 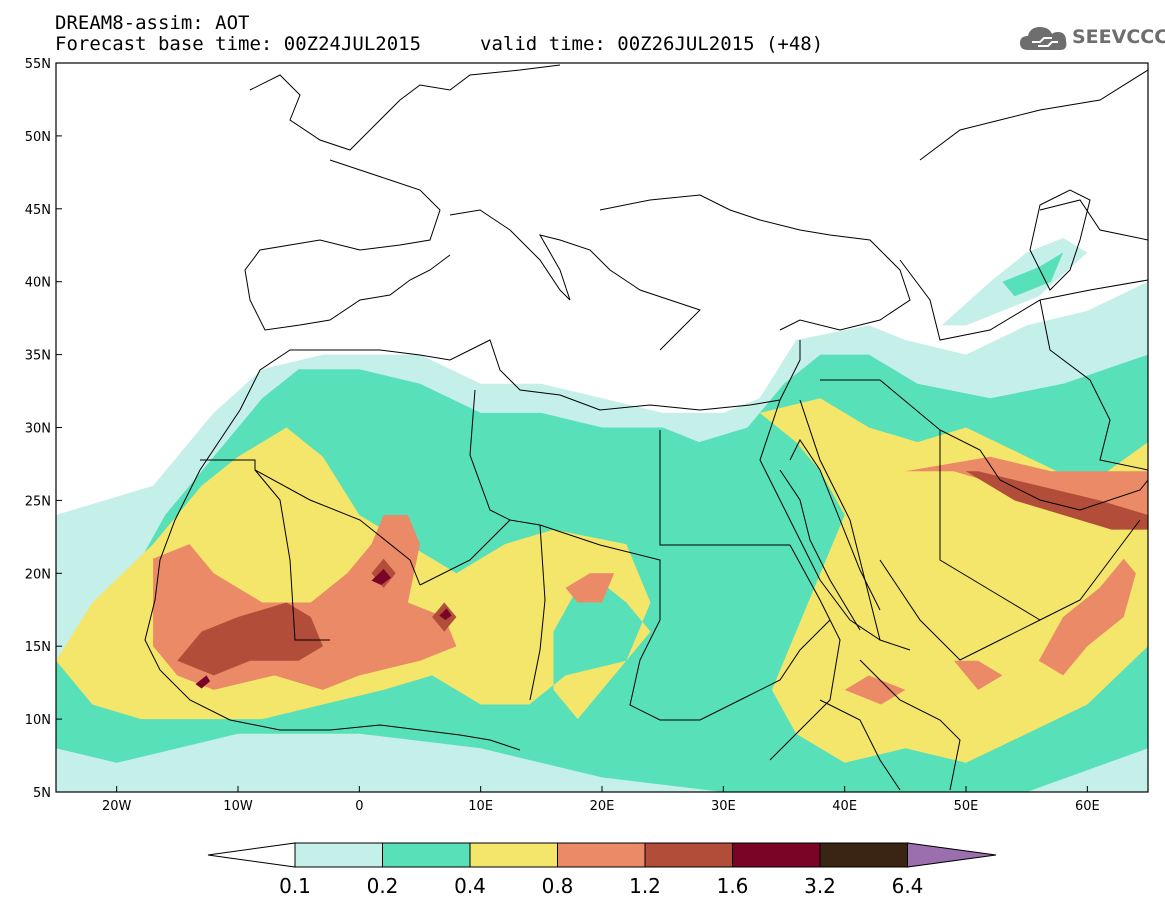 I want to click on colorbar-label: 0.8, so click(x=558, y=886).